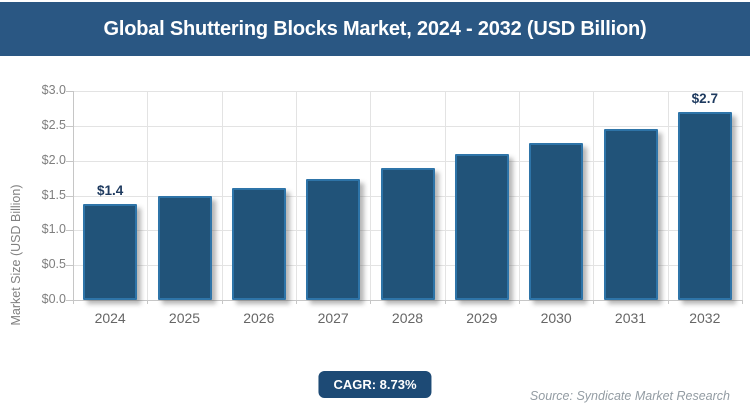 The height and width of the screenshot is (417, 750). What do you see at coordinates (259, 318) in the screenshot?
I see `x-axis-category-label: 2026` at bounding box center [259, 318].